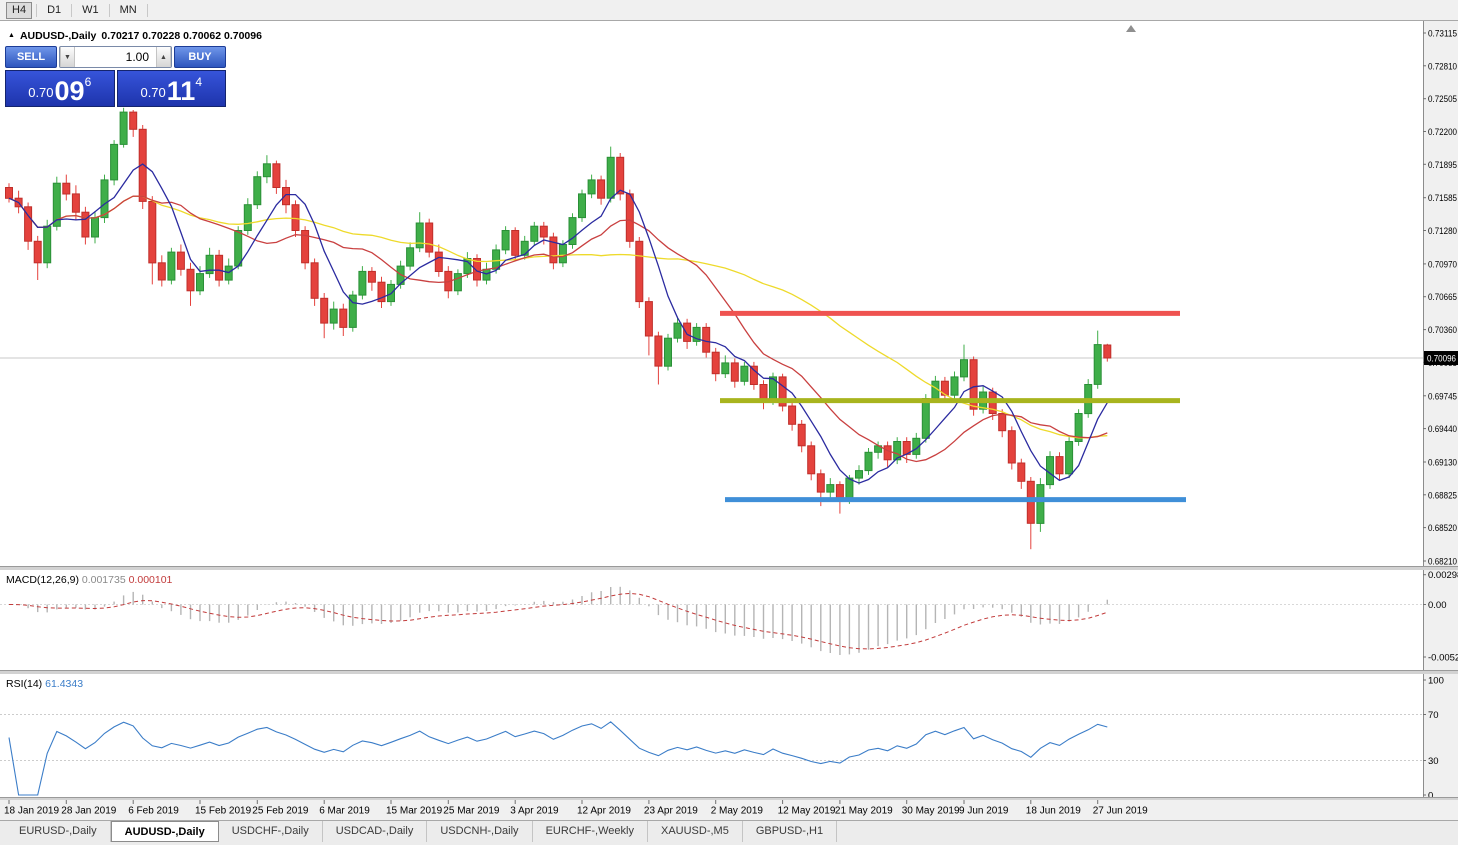 This screenshot has height=845, width=1458. I want to click on lot-size-control: ▼ ▲, so click(115, 57).